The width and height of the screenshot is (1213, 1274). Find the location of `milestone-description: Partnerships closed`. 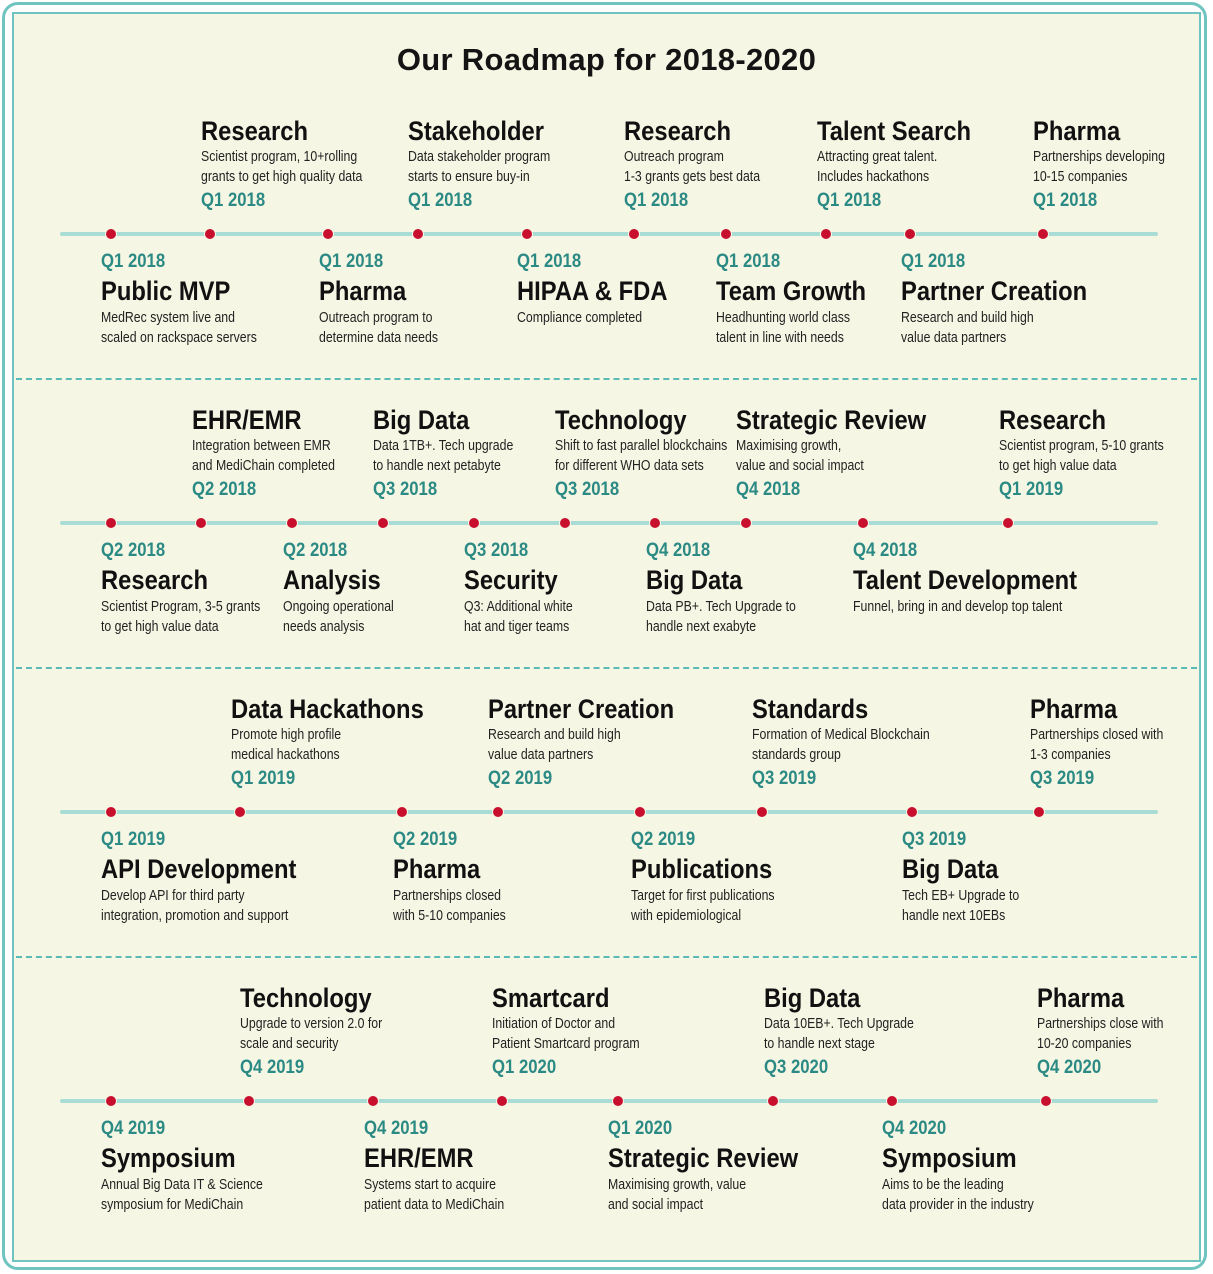

milestone-description: Partnerships closed is located at coordinates (447, 895).